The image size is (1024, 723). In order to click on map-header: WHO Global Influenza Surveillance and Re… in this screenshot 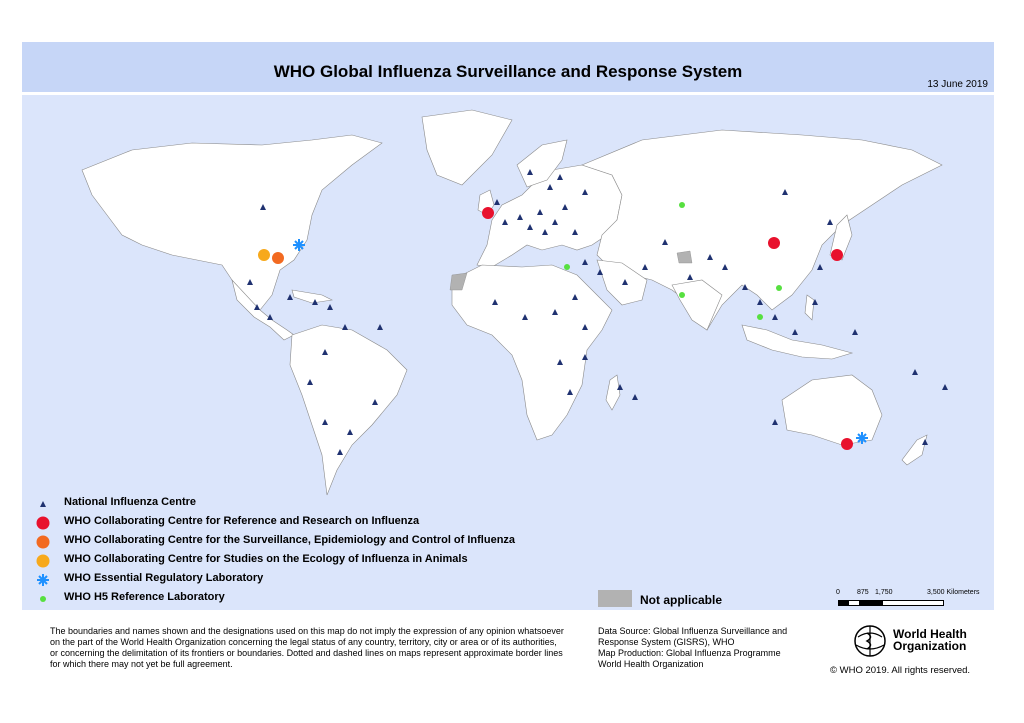, I will do `click(508, 67)`.